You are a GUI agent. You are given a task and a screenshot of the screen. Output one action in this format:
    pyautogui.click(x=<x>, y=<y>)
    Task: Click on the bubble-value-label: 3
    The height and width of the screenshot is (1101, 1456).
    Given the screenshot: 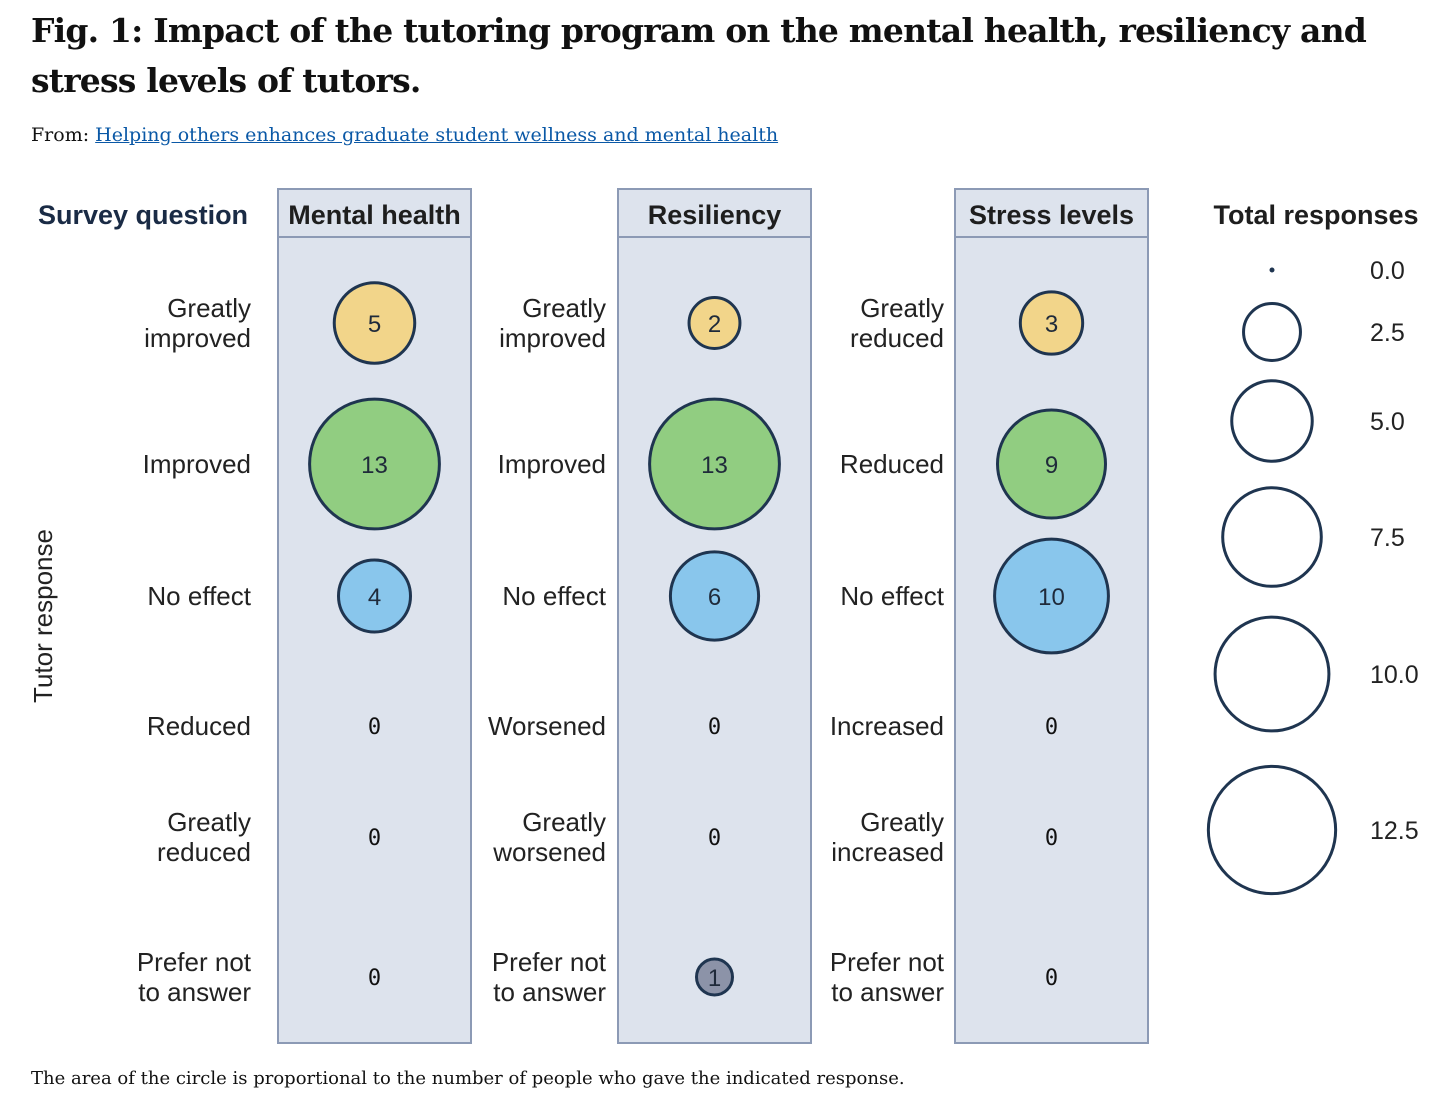 What is the action you would take?
    pyautogui.click(x=1051, y=324)
    